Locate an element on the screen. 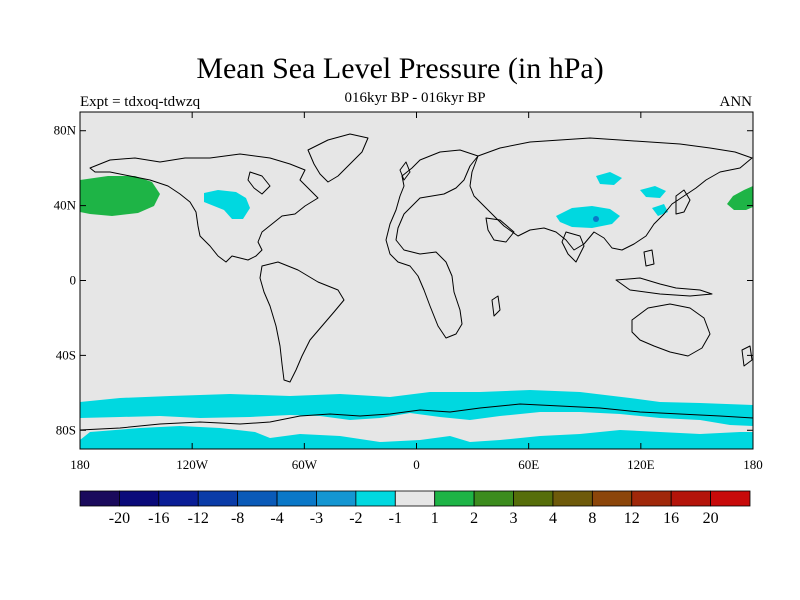 The image size is (800, 600). colorbar-label: -12 is located at coordinates (198, 518).